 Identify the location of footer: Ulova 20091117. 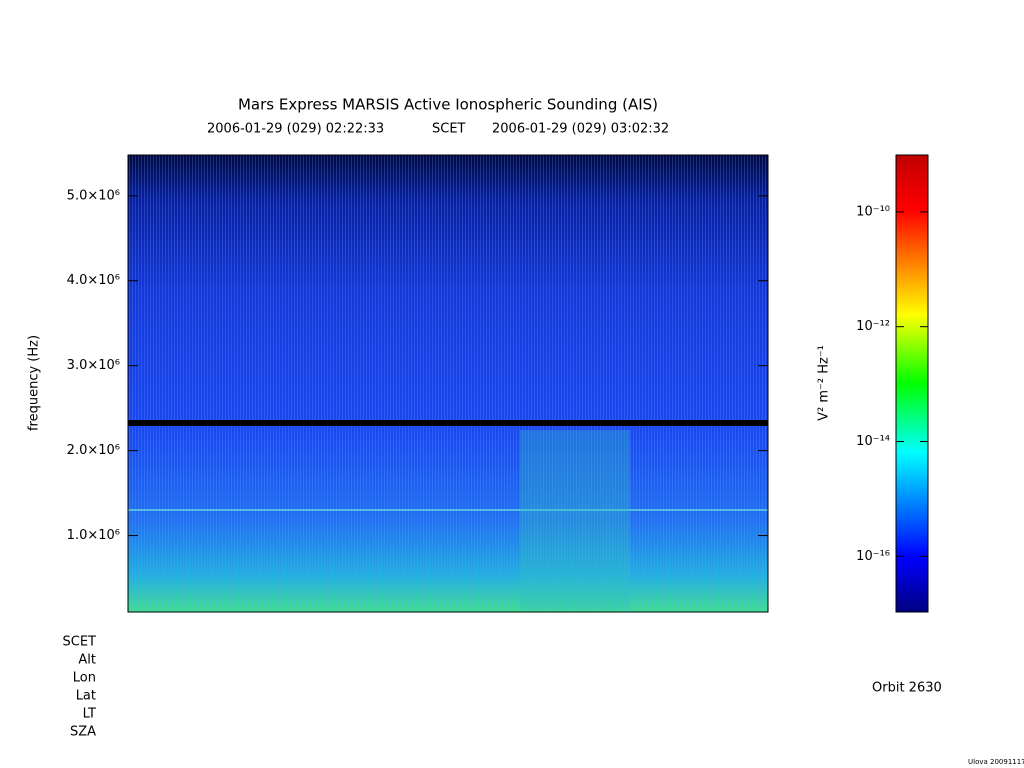
(996, 762).